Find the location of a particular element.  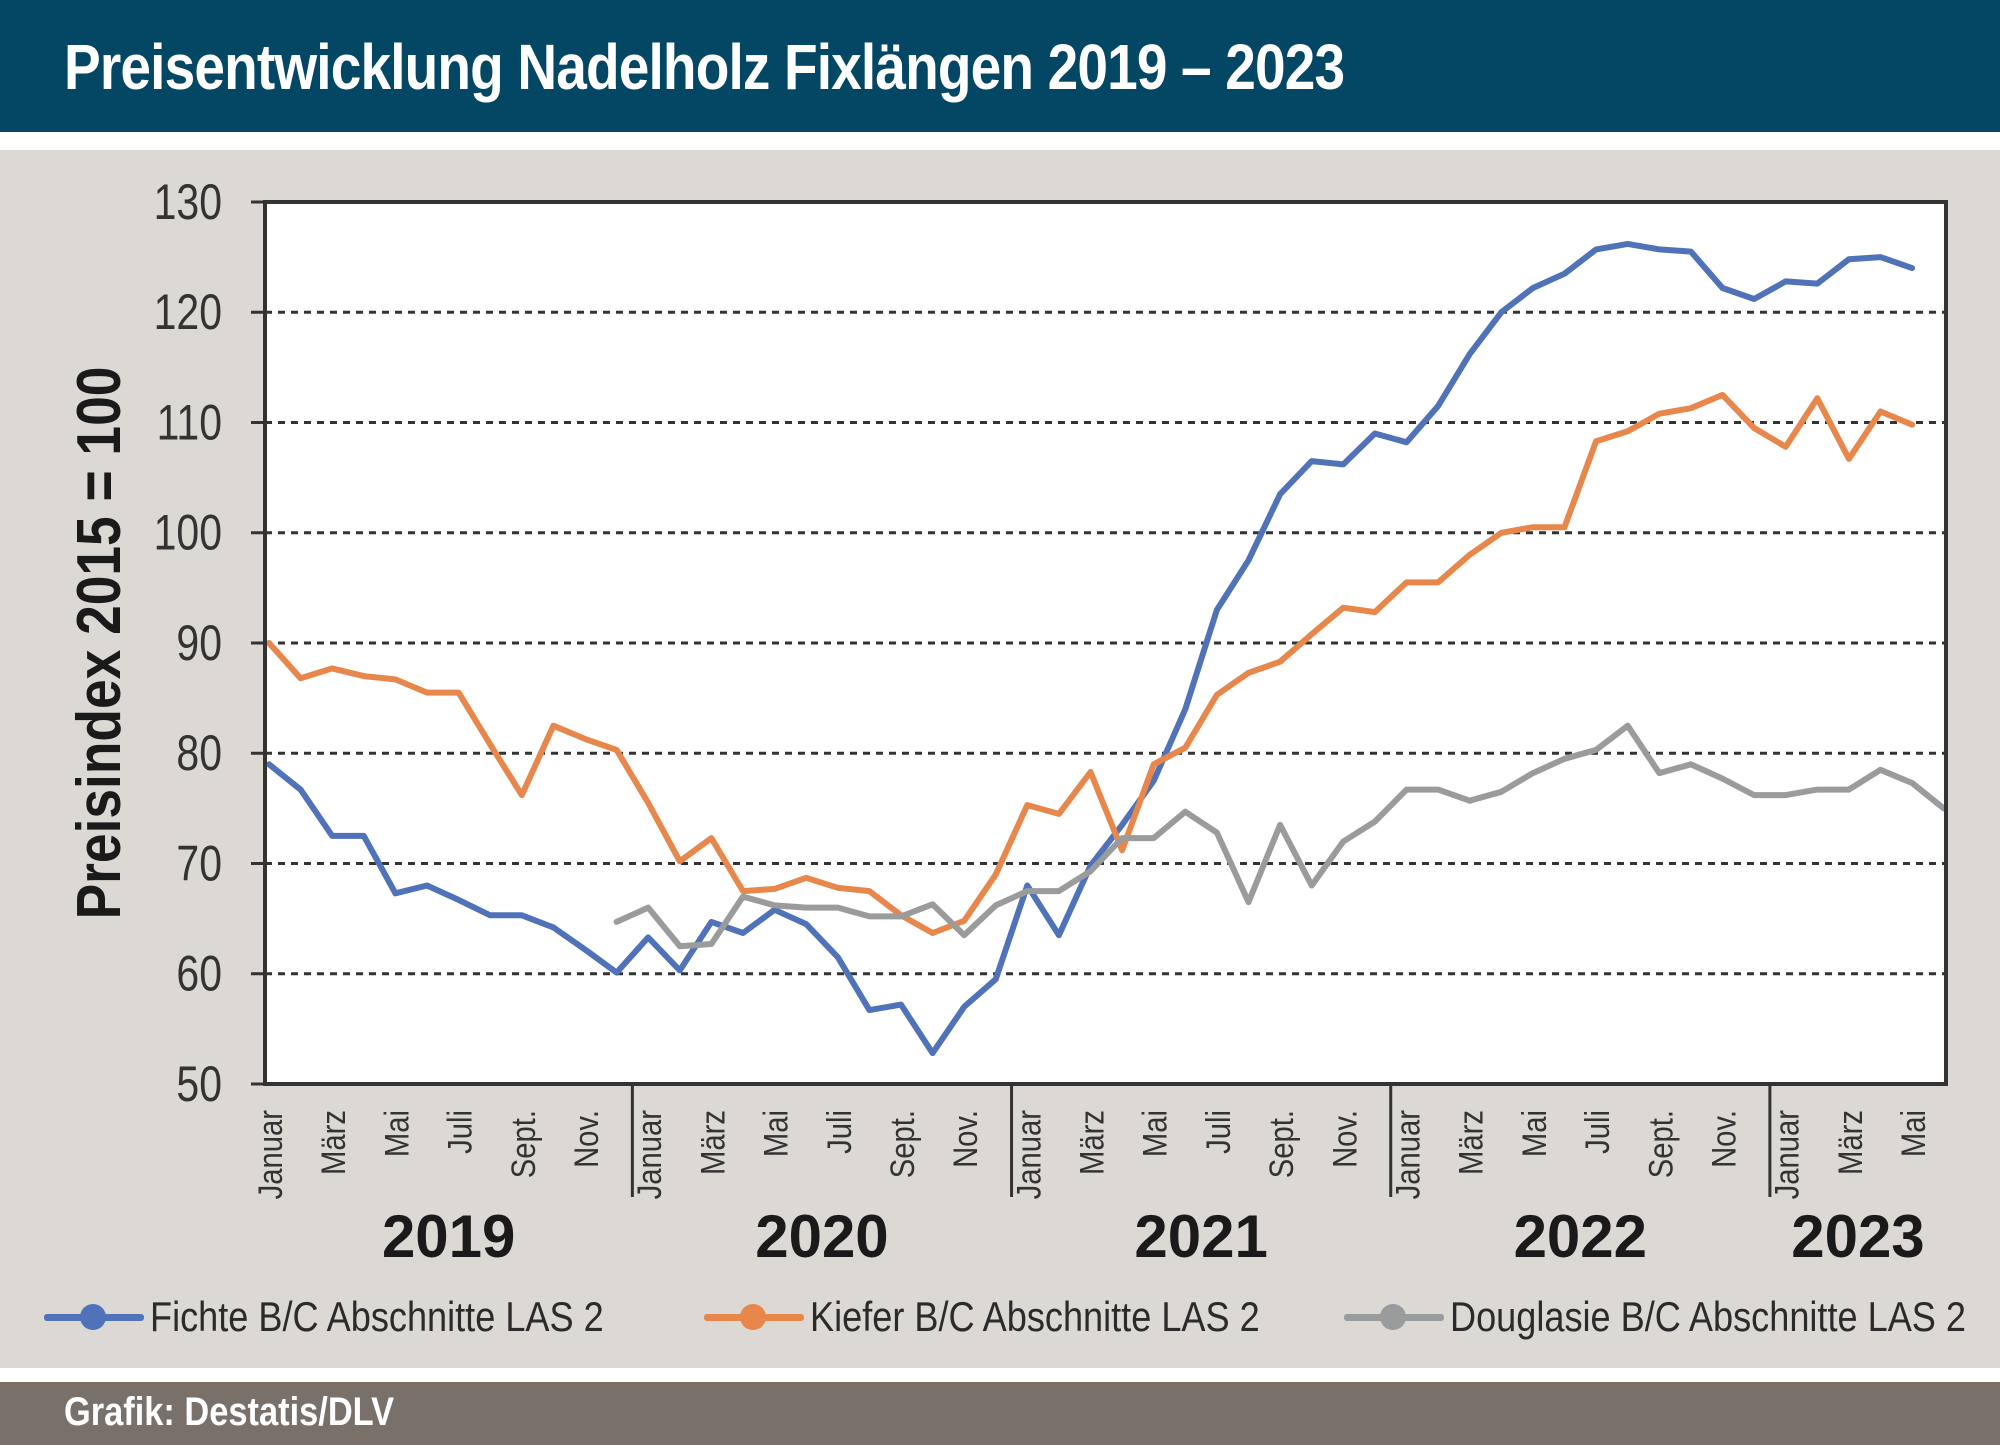

legend-item-fichte: Fichte B/C Abschnitte LAS 2 is located at coordinates (359, 1317).